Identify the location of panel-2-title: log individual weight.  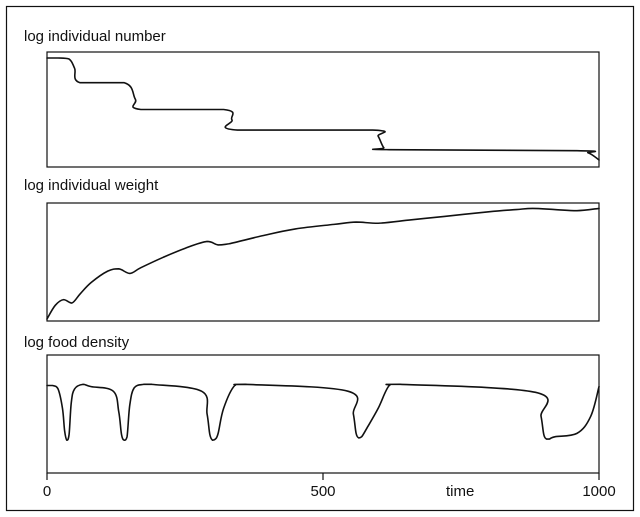
(91, 185).